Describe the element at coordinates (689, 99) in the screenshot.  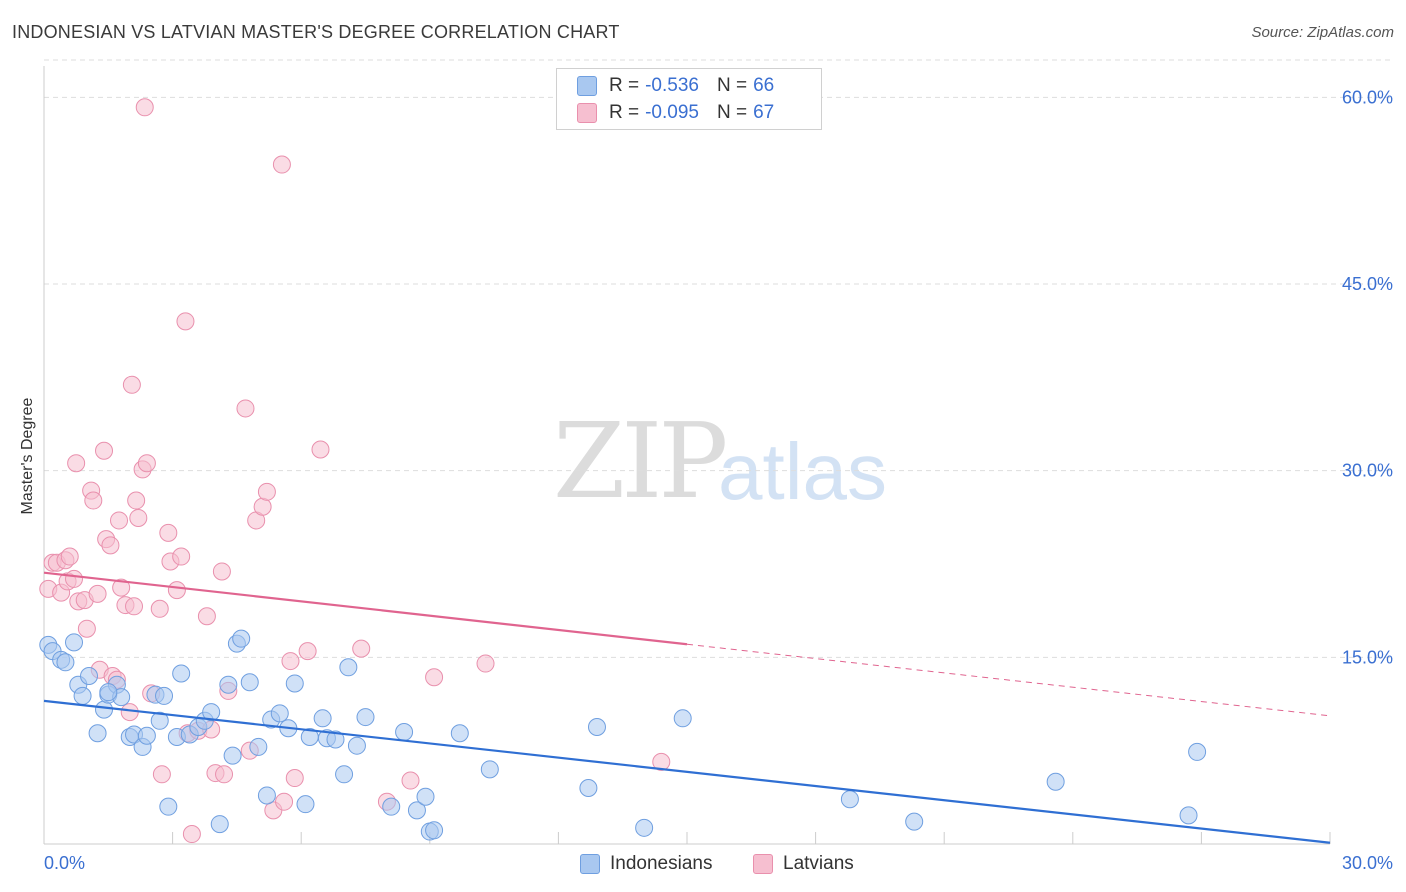
I see `correlation-legend: R = -0.536 N = 66 R = -0.095 N = 67` at that location.